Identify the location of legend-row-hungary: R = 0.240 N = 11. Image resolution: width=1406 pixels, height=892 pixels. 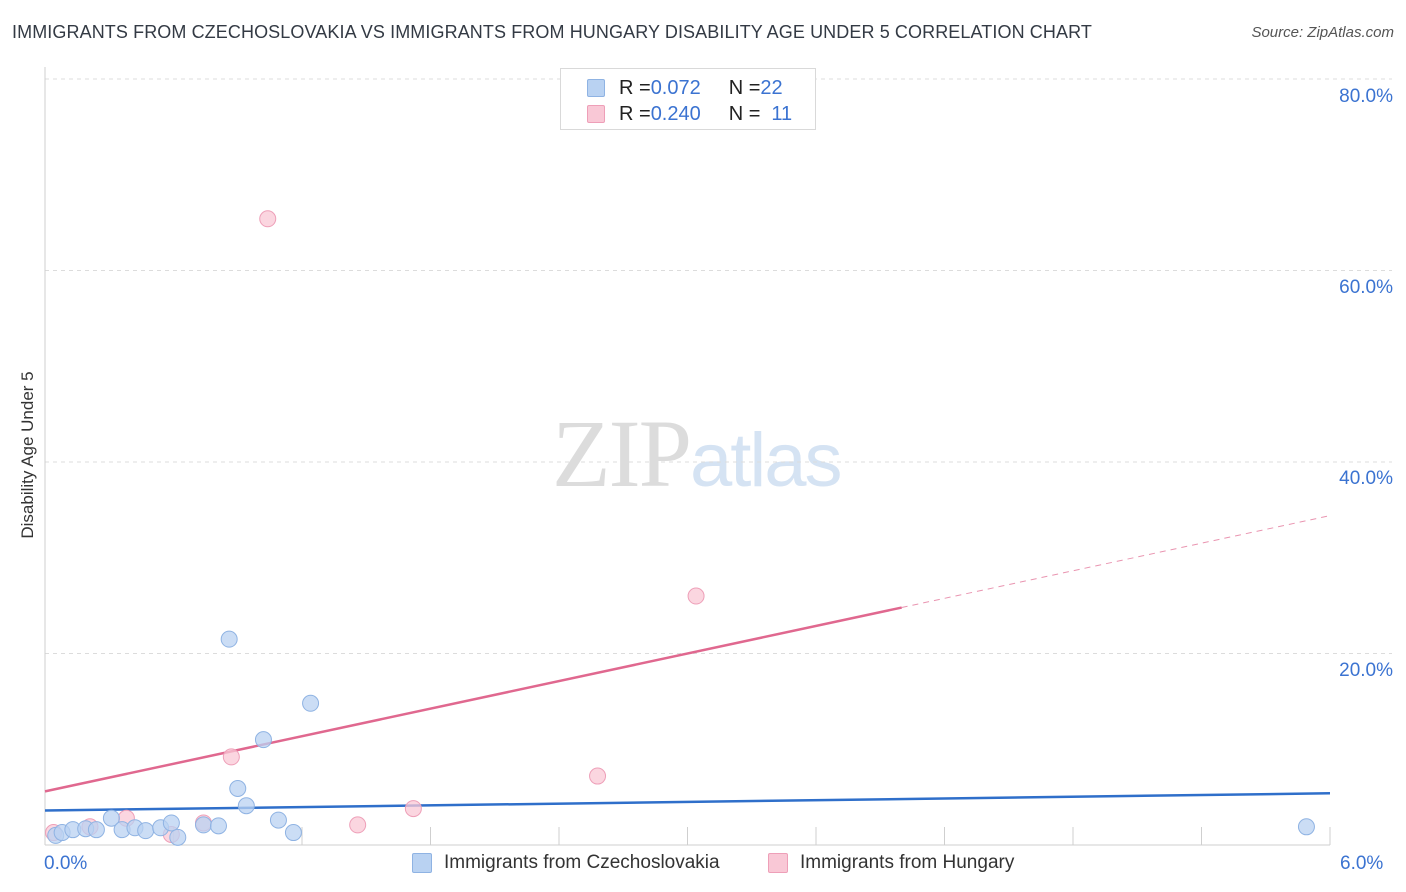
(689, 114).